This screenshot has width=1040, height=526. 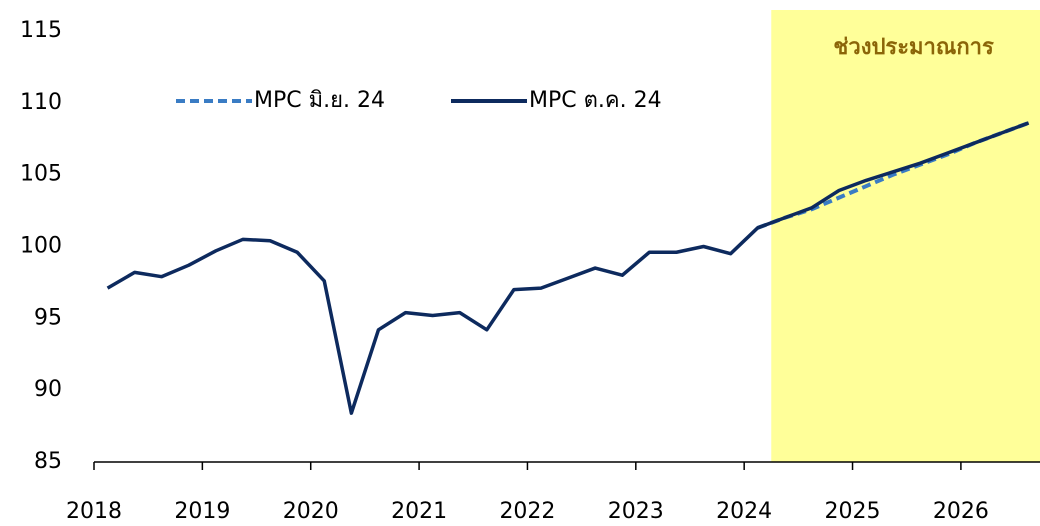 I want to click on x-tick-label: 2026, so click(x=961, y=511).